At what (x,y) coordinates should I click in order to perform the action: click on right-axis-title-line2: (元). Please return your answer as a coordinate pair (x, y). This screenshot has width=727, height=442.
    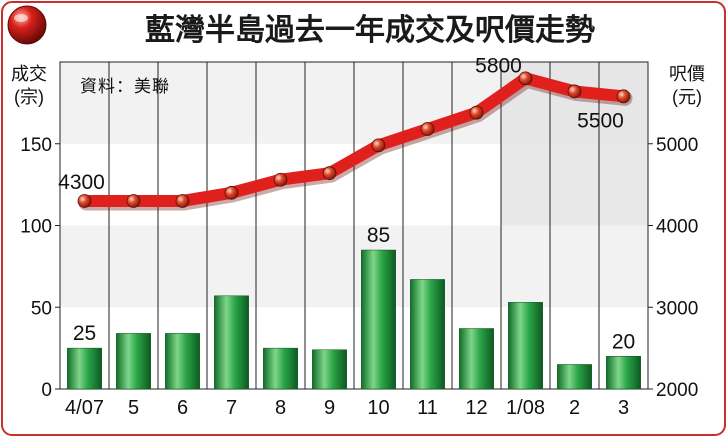
    Looking at the image, I should click on (687, 97).